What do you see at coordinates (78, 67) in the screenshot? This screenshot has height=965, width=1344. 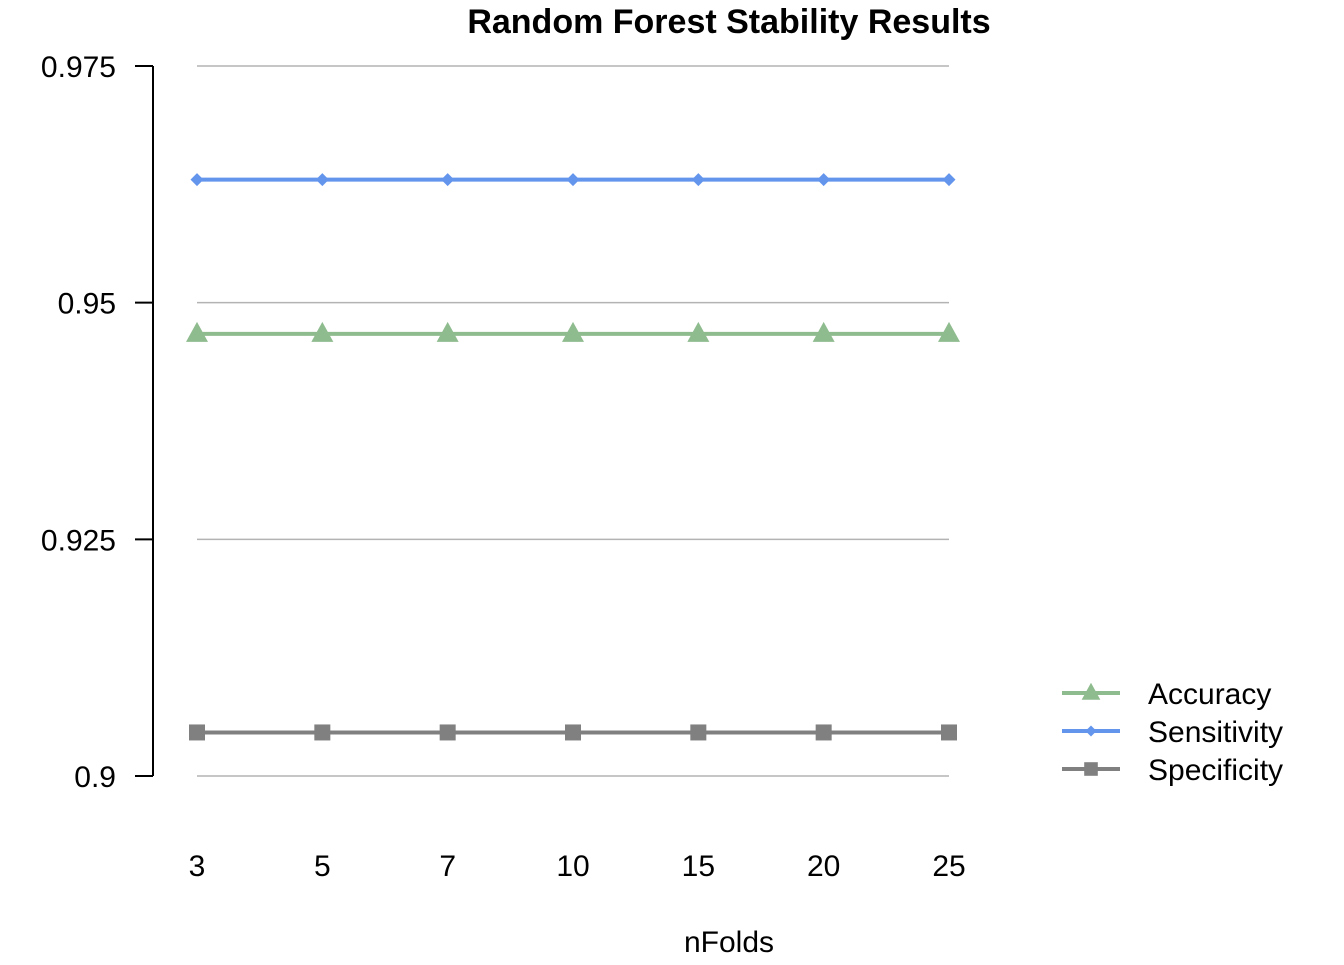 I see `y-tick-label: 0.975` at bounding box center [78, 67].